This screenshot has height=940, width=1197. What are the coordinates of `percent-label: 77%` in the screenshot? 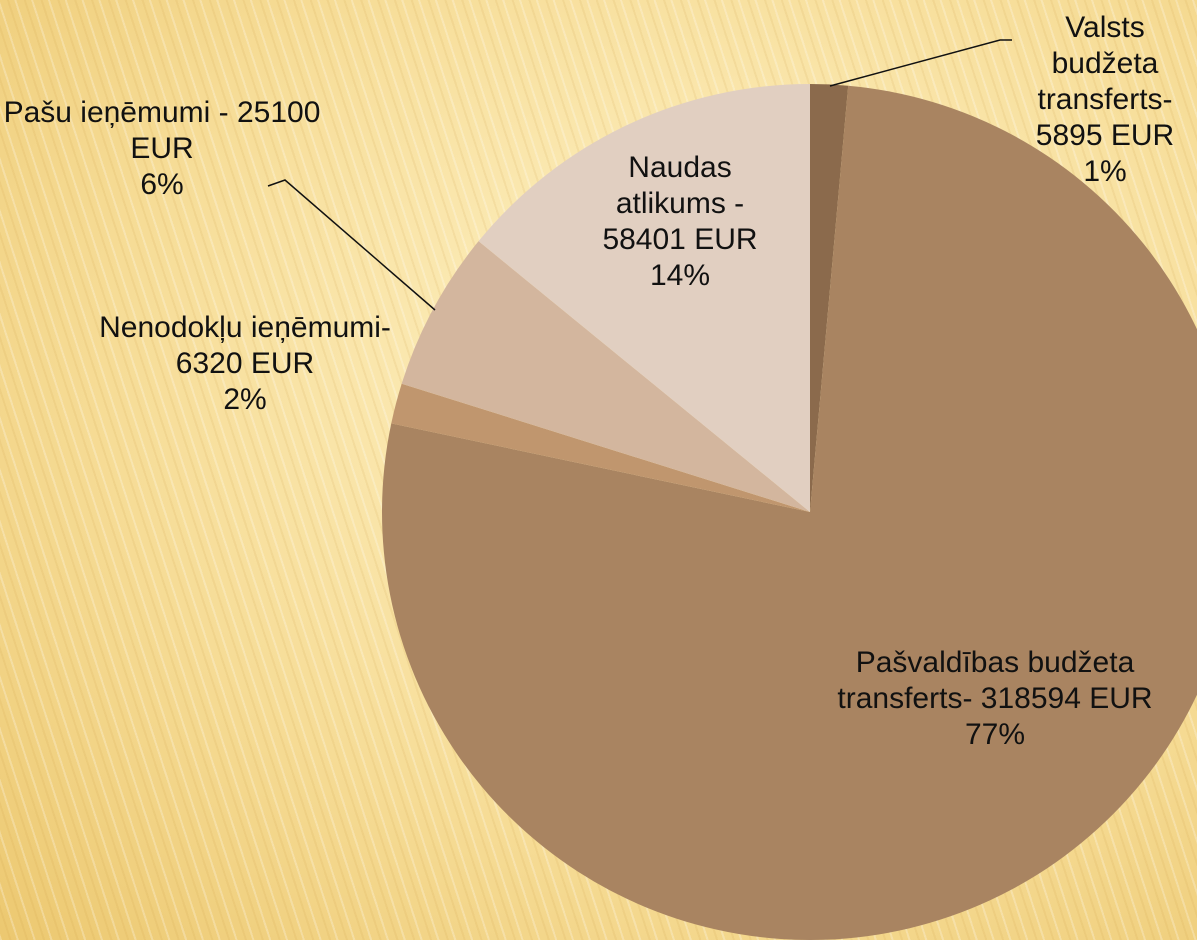 It's located at (995, 734).